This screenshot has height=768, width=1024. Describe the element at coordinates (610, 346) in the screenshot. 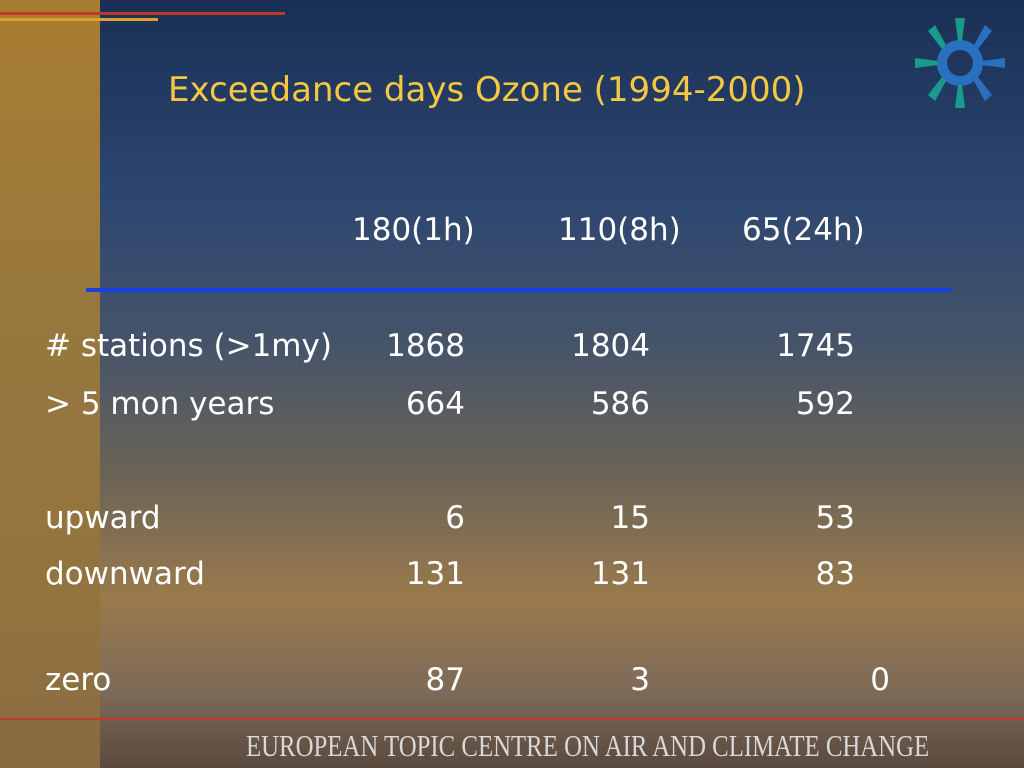

I see `cell: 1804` at that location.